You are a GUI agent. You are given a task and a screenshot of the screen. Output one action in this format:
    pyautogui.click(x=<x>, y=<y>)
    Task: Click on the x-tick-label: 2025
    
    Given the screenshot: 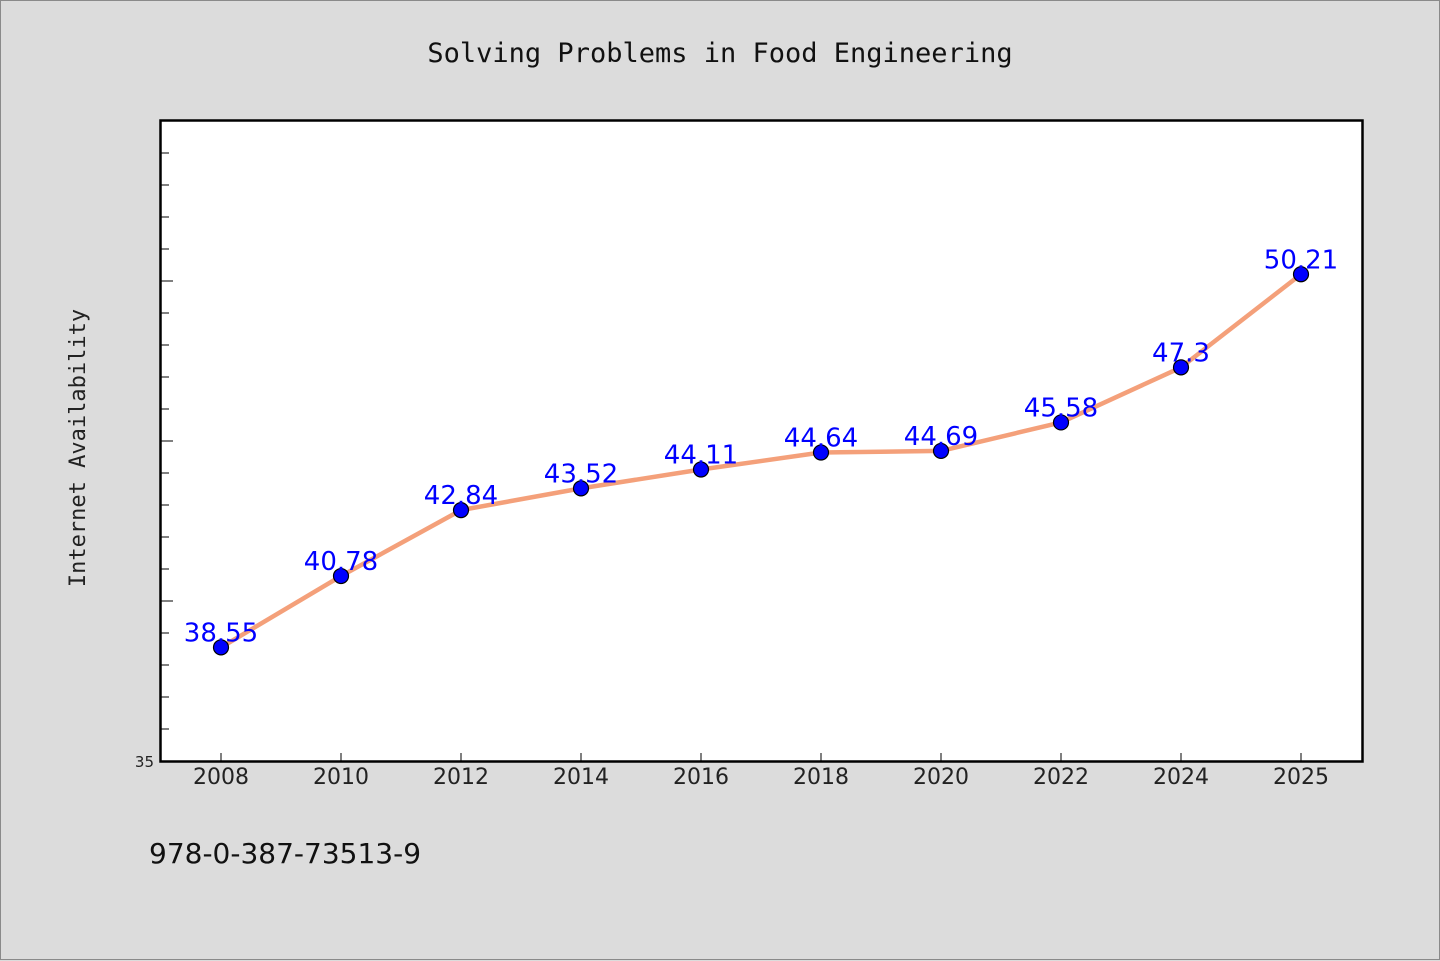 What is the action you would take?
    pyautogui.click(x=1301, y=777)
    